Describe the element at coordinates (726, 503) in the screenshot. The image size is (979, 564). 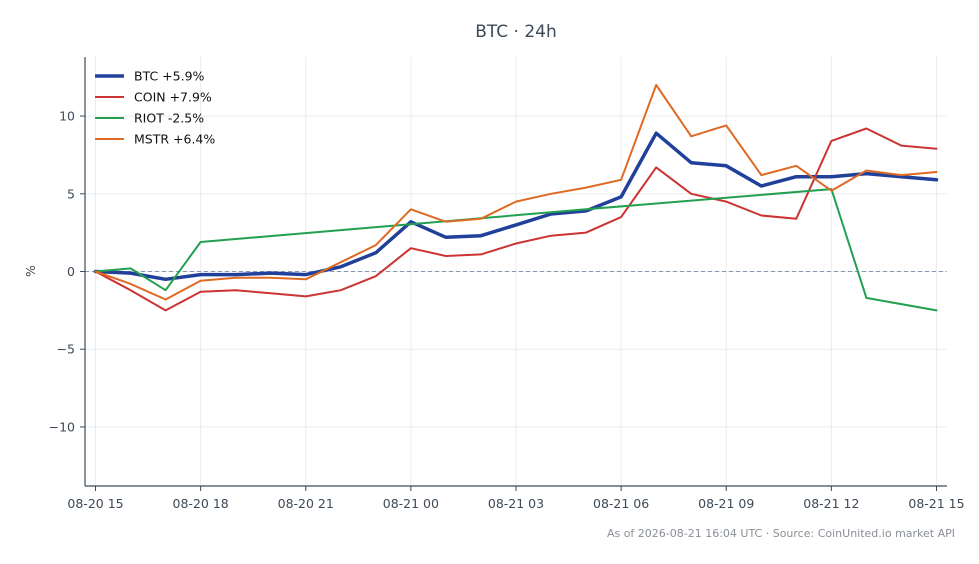
I see `x-tick-label: 08-21 09` at that location.